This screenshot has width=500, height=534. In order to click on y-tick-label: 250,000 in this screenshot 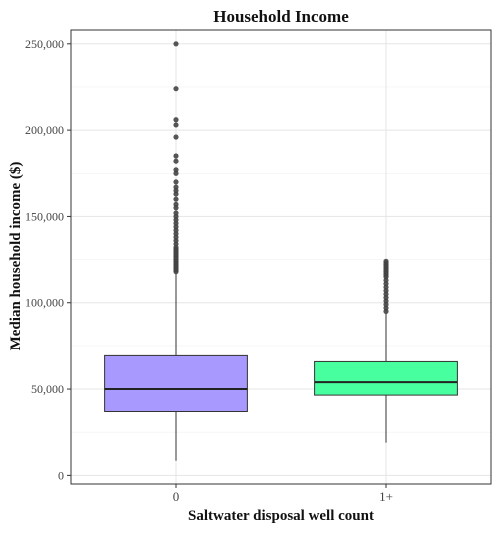, I will do `click(44, 44)`.